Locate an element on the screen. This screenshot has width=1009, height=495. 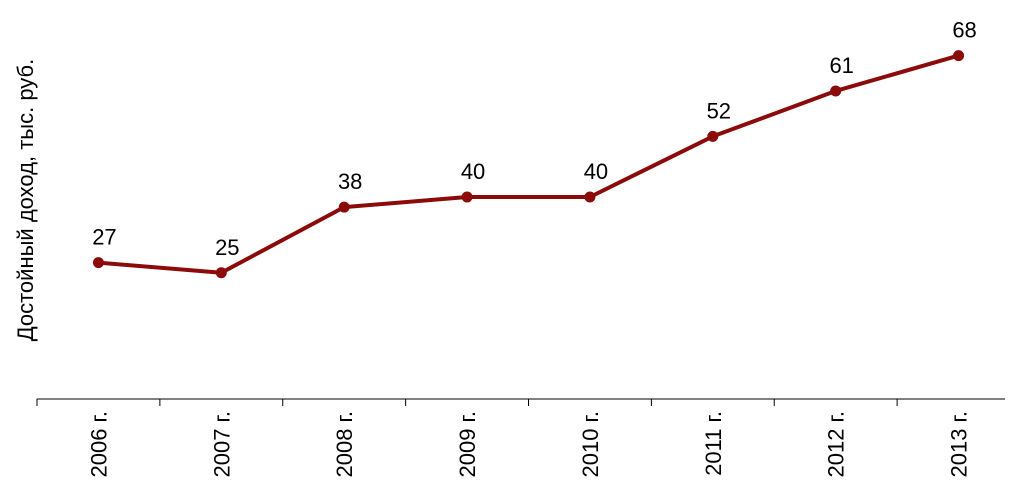
x-axis-tick-label: 2006 г. is located at coordinates (98, 444).